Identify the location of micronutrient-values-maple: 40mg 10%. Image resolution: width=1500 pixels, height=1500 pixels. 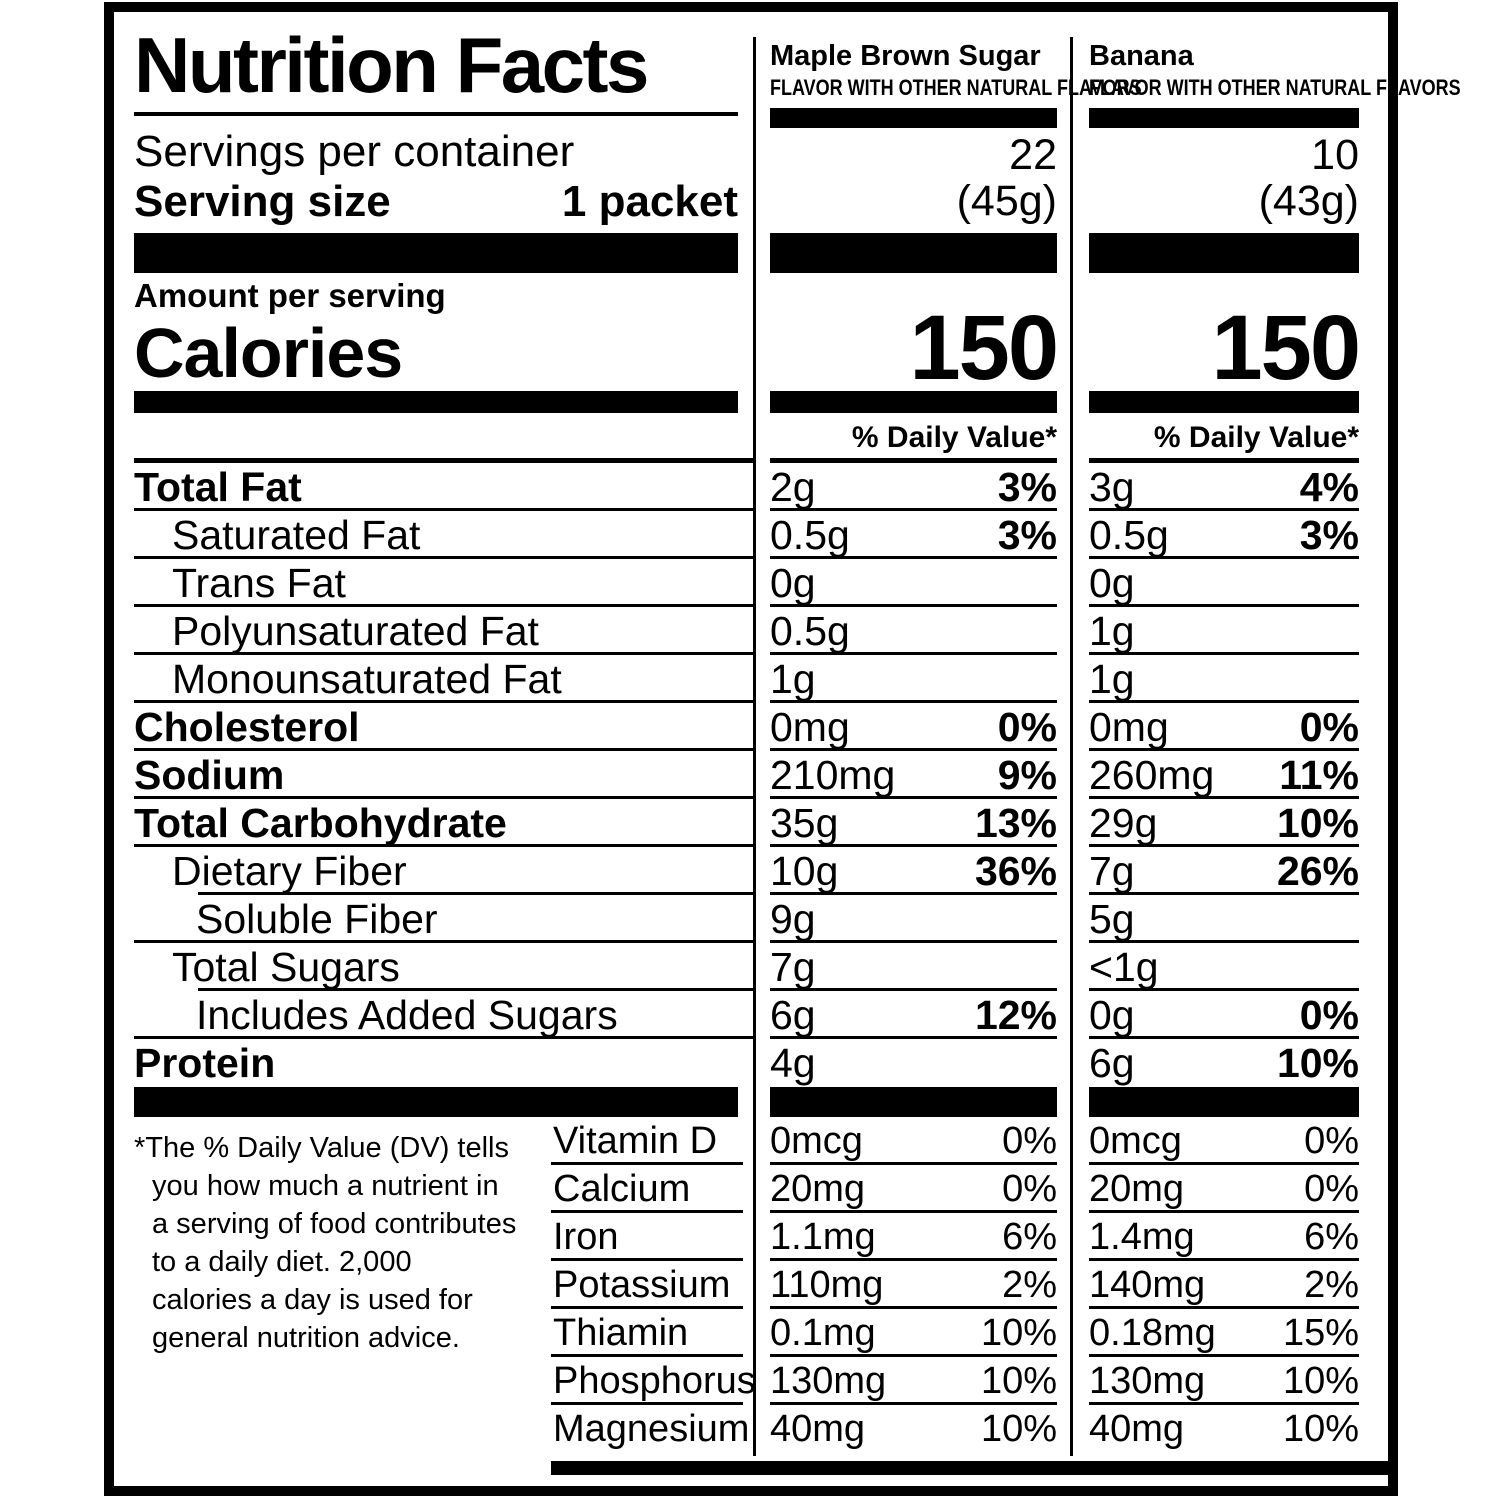
(912, 1429).